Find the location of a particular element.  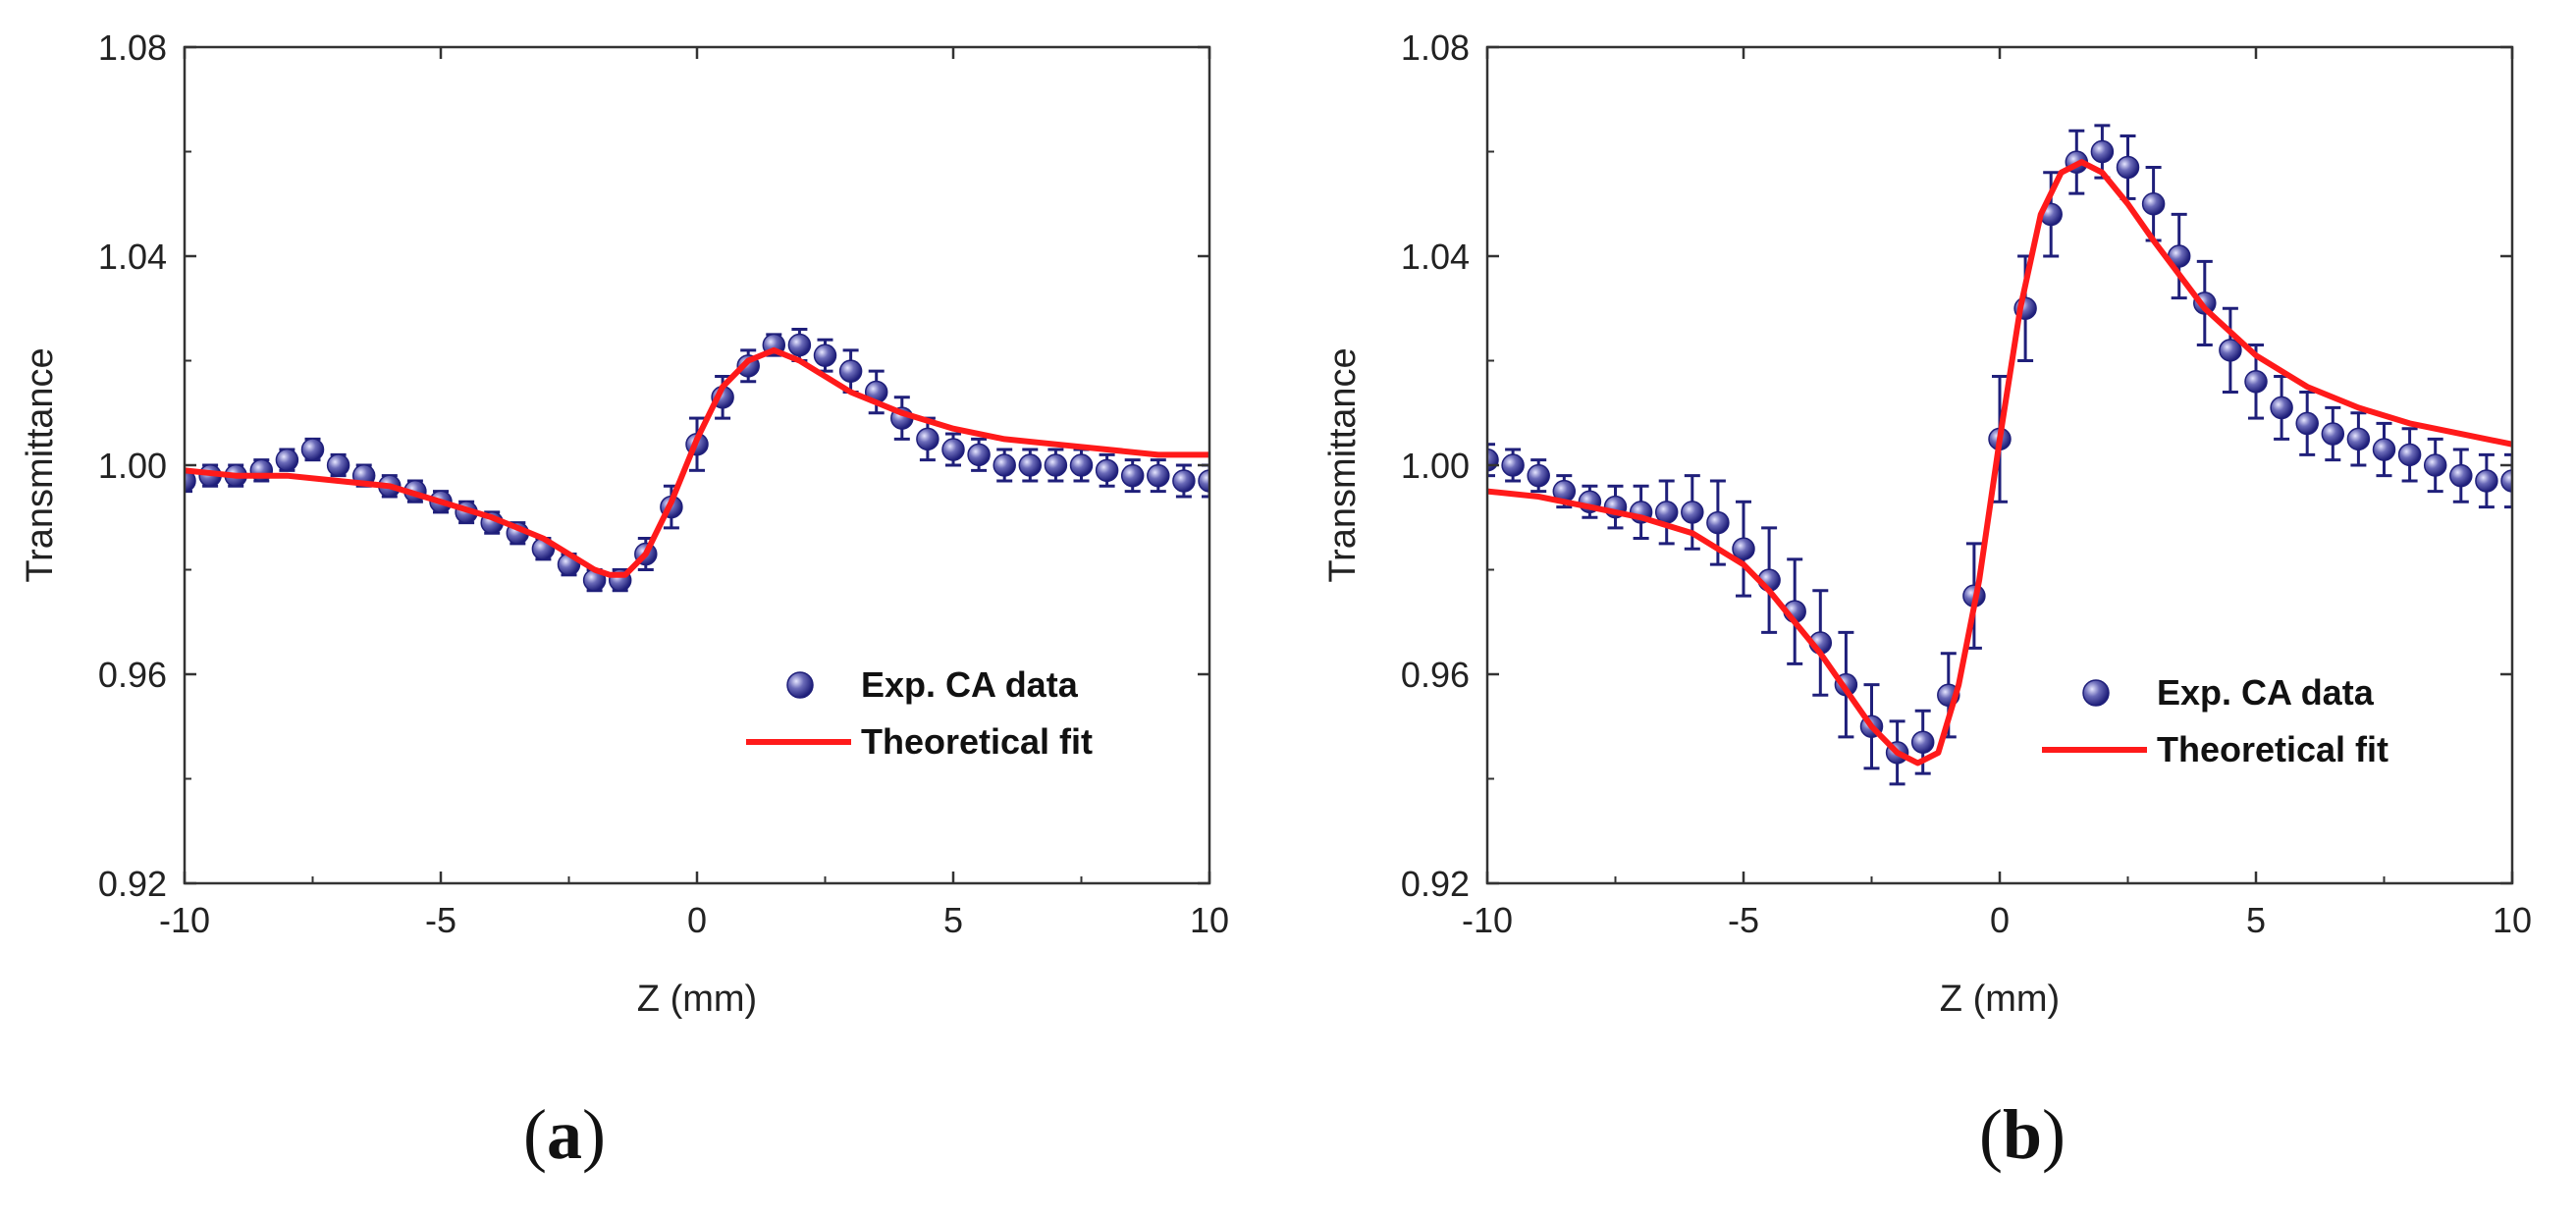

panel-a-label: a is located at coordinates (564, 1134).